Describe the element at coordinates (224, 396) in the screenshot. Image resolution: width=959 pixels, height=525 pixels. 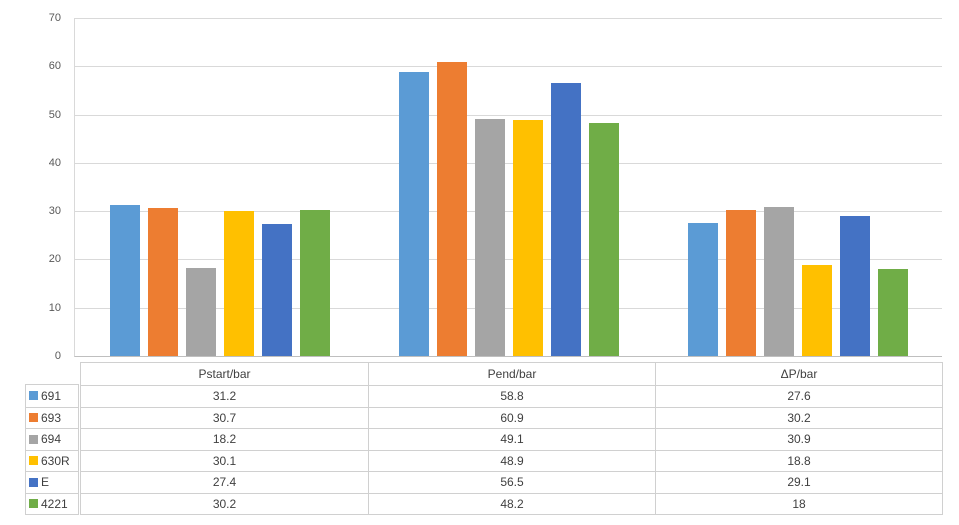
I see `value-cell-691-0: 31.2` at that location.